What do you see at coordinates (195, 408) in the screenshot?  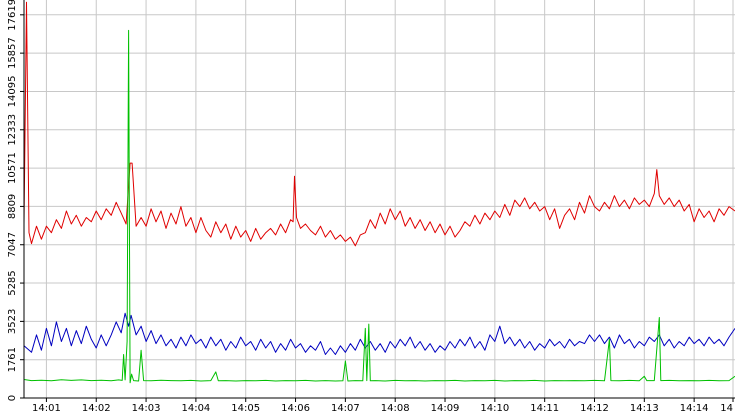 I see `x-tick-label: 14:04` at bounding box center [195, 408].